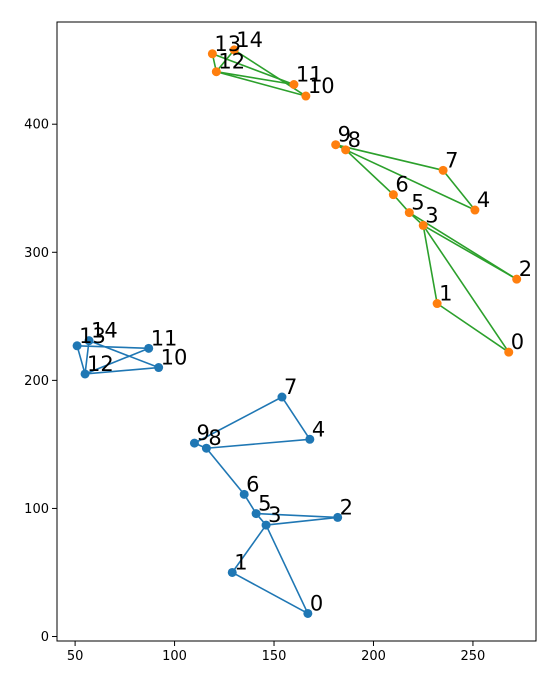 The width and height of the screenshot is (555, 687). I want to click on y-axis: 0 100 200 300 400, so click(40, 381).